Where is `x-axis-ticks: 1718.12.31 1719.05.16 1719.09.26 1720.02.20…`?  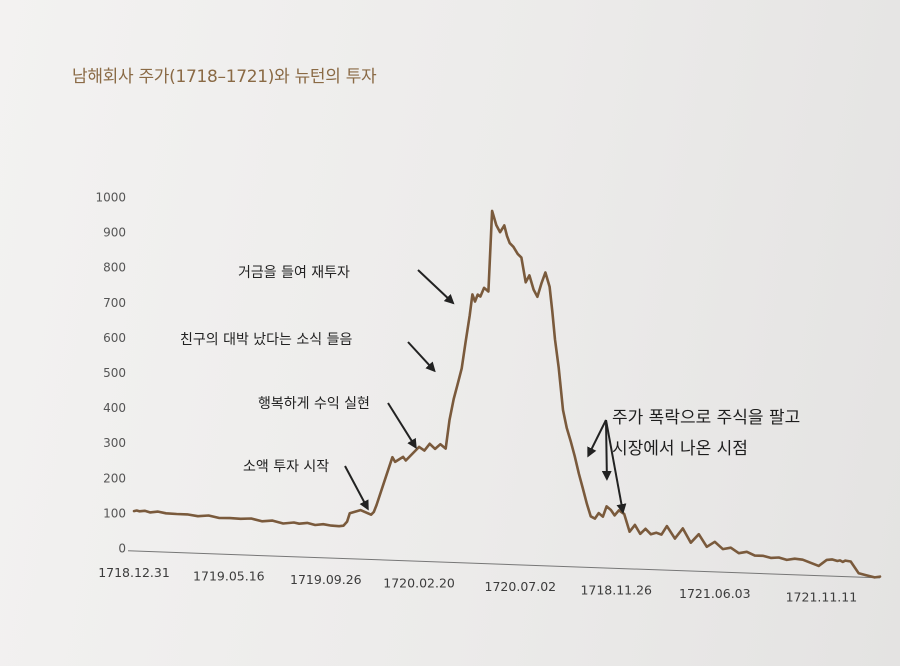
x-axis-ticks: 1718.12.31 1719.05.16 1719.09.26 1720.02.20… is located at coordinates (477, 585).